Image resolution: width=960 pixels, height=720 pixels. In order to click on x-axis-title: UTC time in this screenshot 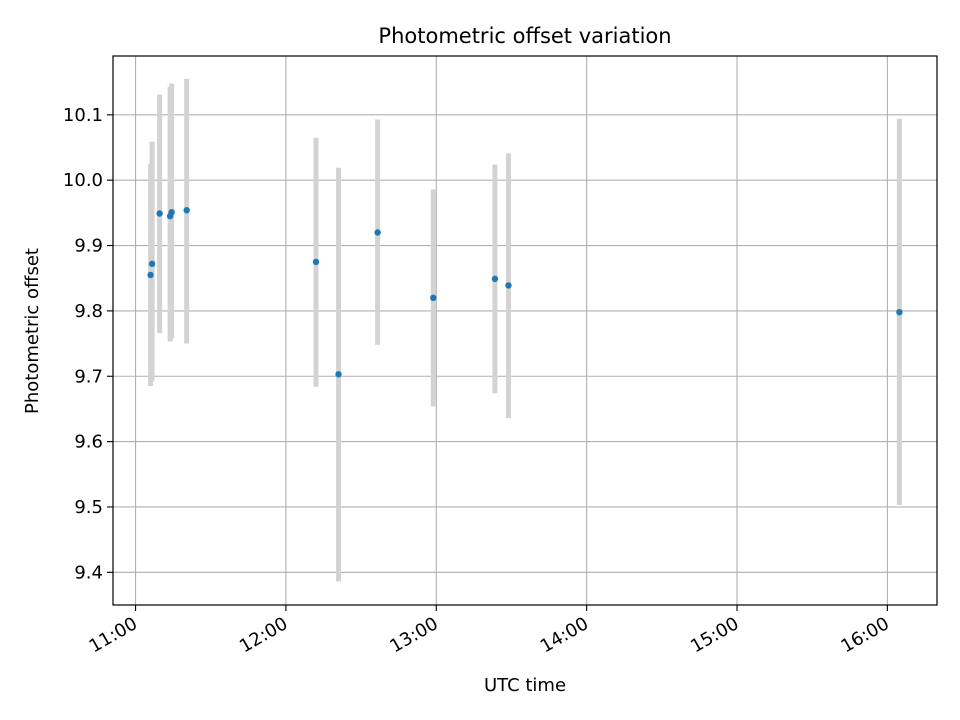, I will do `click(525, 685)`.